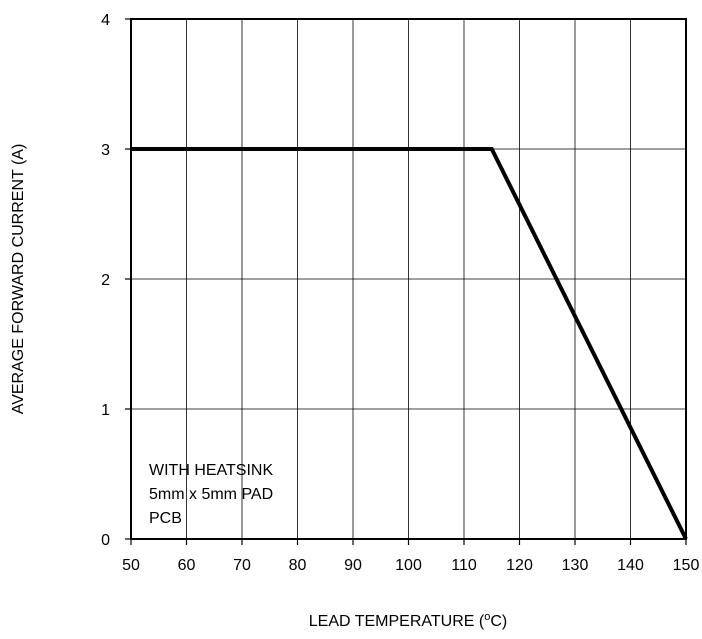 This screenshot has height=639, width=702. Describe the element at coordinates (397, 621) in the screenshot. I see `x-axis-label-text: LEAD TEMPERATURE (` at that location.